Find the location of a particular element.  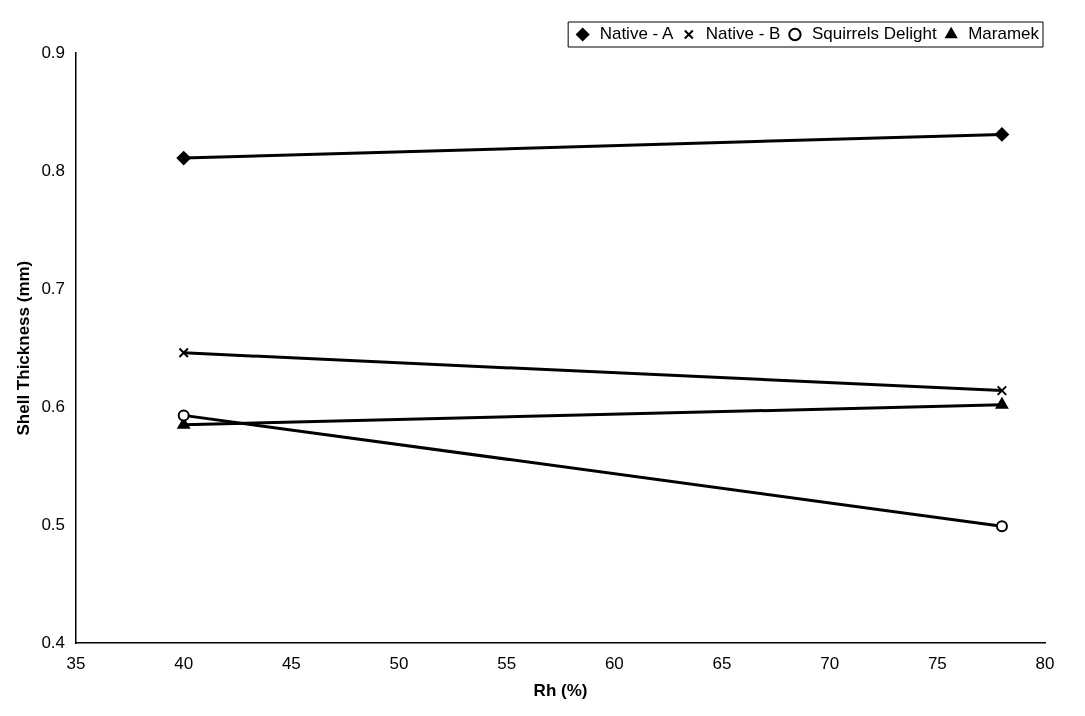

x-axis-title: Rh (%) is located at coordinates (560, 691).